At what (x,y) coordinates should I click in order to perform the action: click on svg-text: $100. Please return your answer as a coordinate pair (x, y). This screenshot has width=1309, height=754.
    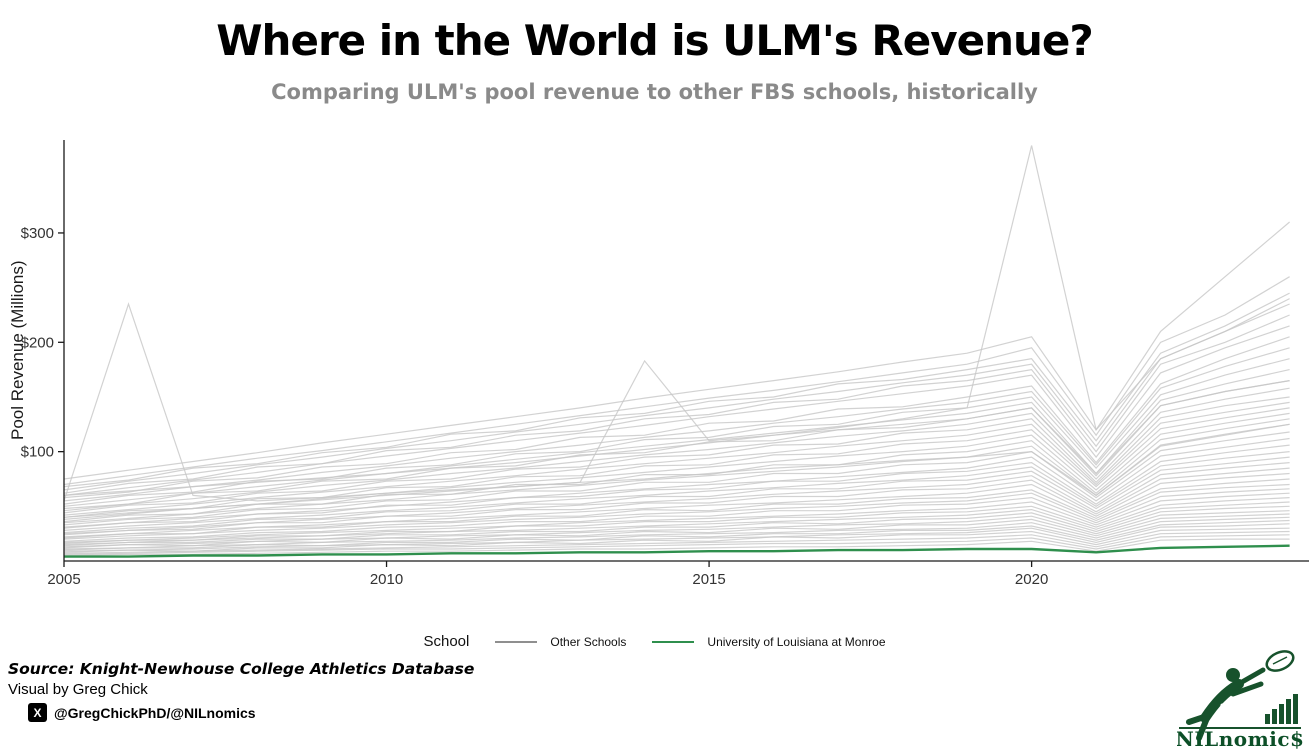
    Looking at the image, I should click on (37, 452).